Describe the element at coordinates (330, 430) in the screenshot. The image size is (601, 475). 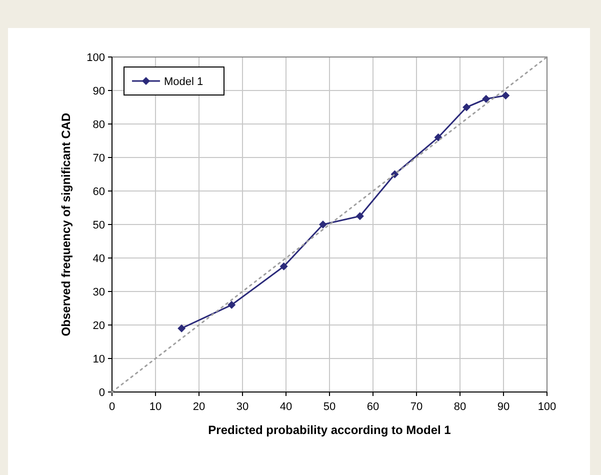
I see `x-axis-title: Predicted probability according to Model 1` at that location.